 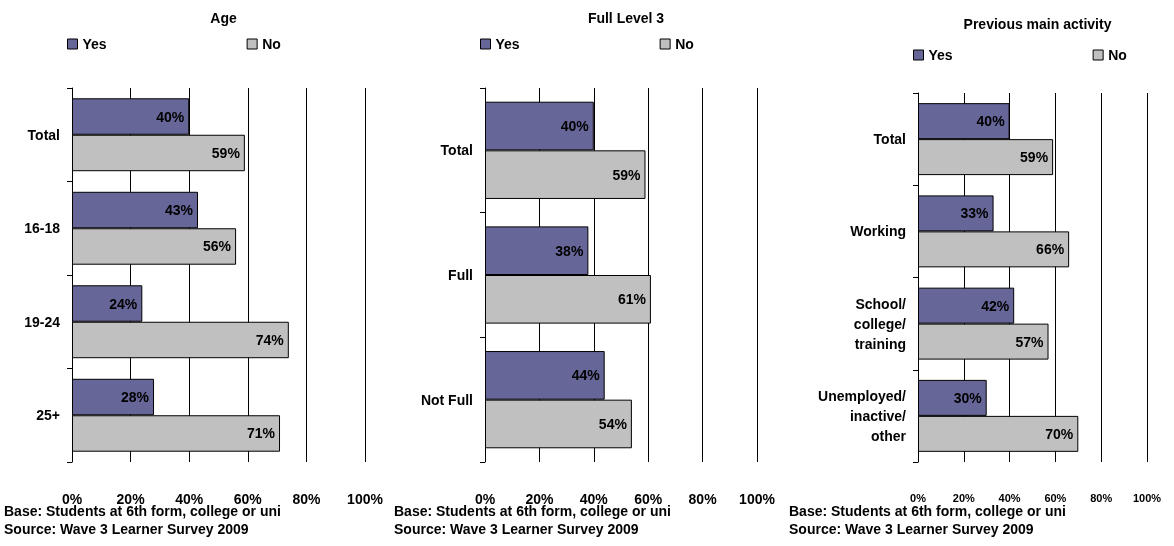 What do you see at coordinates (217, 246) in the screenshot?
I see `data-label: 56%` at bounding box center [217, 246].